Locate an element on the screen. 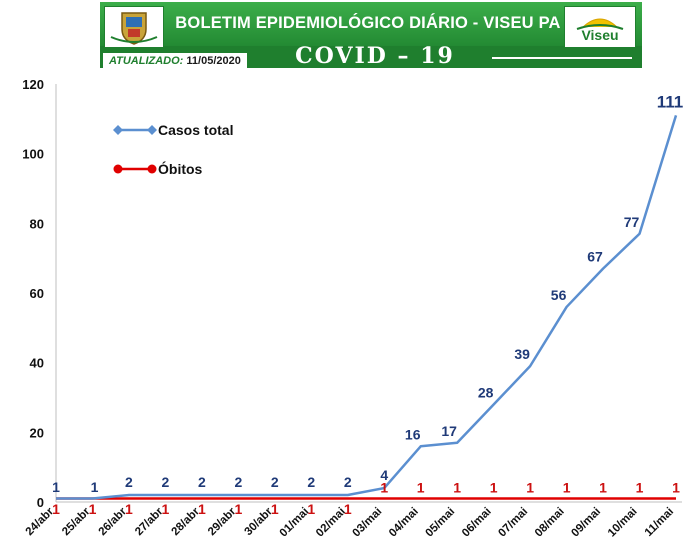 The image size is (696, 557). updated-date-box: ATUALIZADO: 11/05/2020 is located at coordinates (175, 60).